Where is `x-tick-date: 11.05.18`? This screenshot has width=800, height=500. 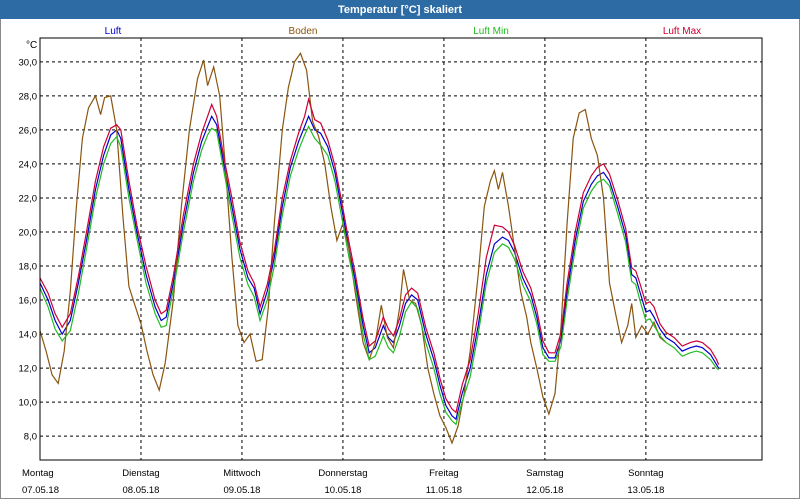
x-tick-date: 11.05.18 is located at coordinates (444, 490).